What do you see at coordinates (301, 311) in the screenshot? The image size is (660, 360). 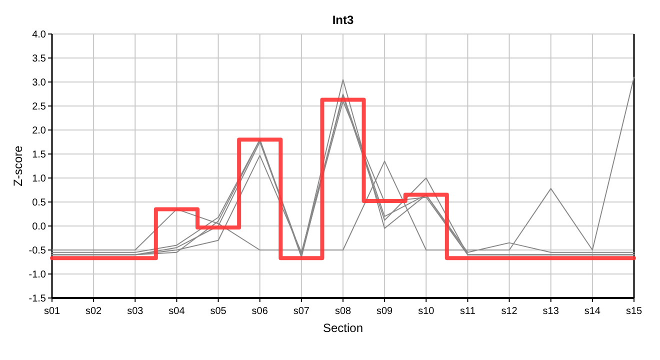 I see `x-tick-label: s07` at bounding box center [301, 311].